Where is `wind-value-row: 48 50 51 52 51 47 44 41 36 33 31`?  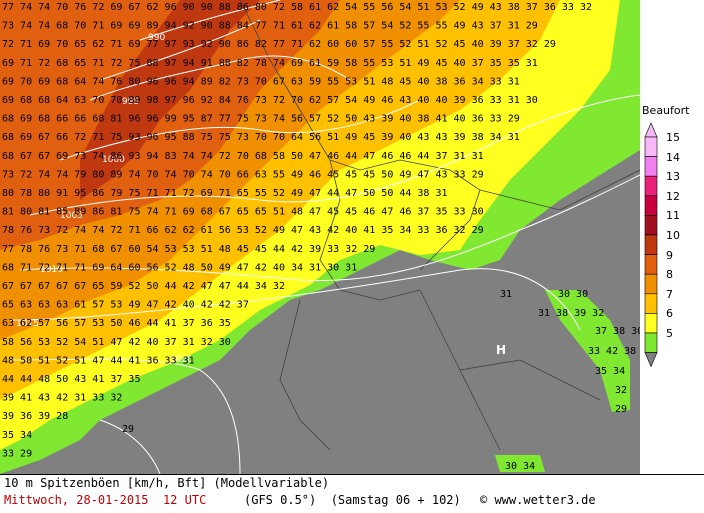
wind-value-row: 48 50 51 52 51 47 44 41 36 33 31 is located at coordinates (98, 360).